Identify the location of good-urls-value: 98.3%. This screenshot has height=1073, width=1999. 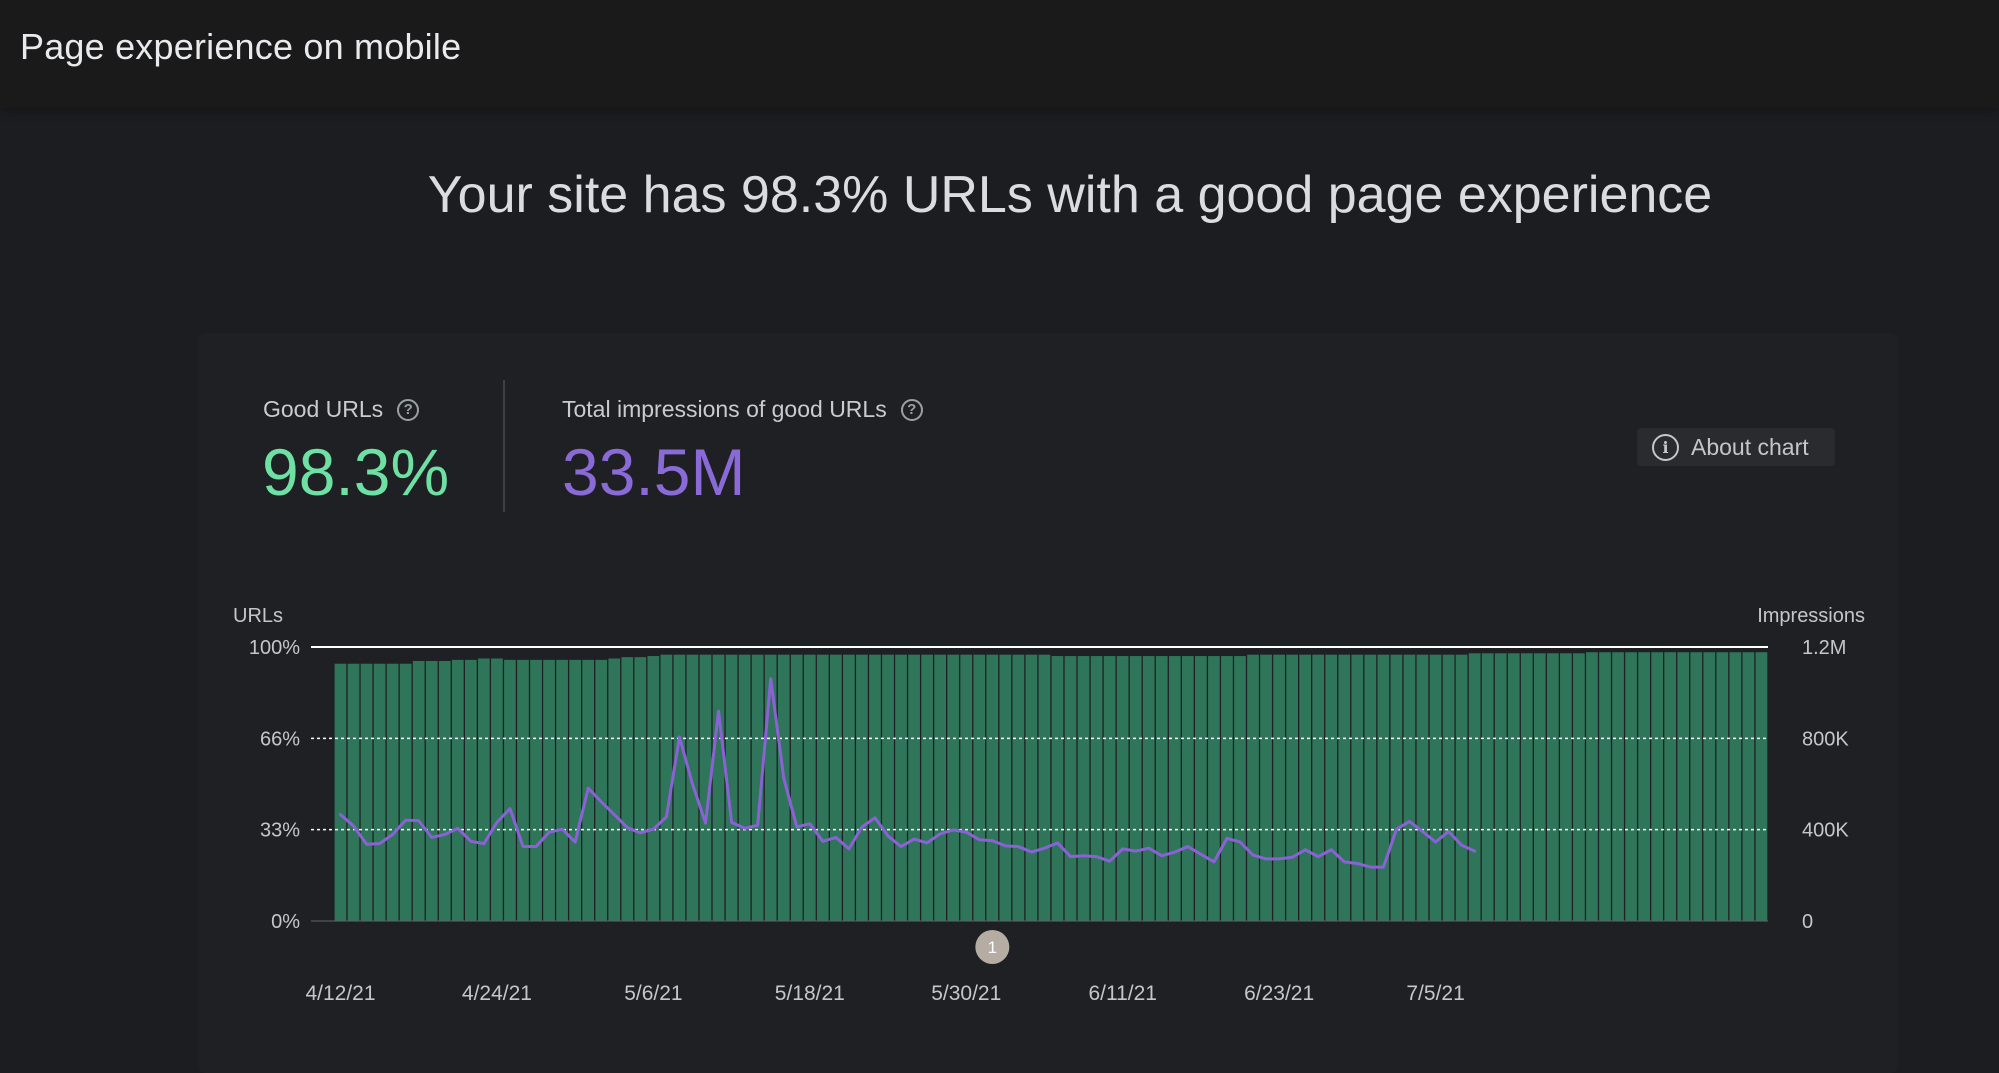
(356, 472).